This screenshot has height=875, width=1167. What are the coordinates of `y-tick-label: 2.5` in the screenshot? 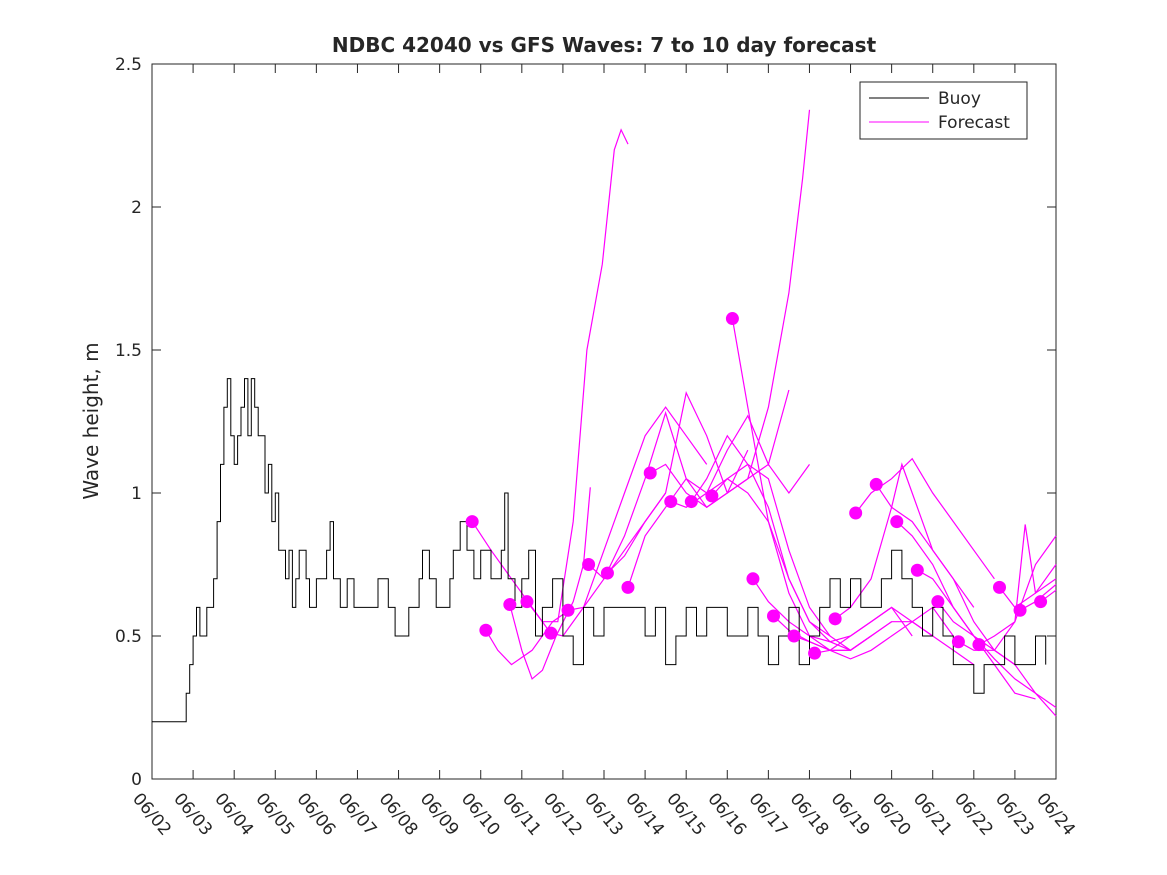 It's located at (128, 65).